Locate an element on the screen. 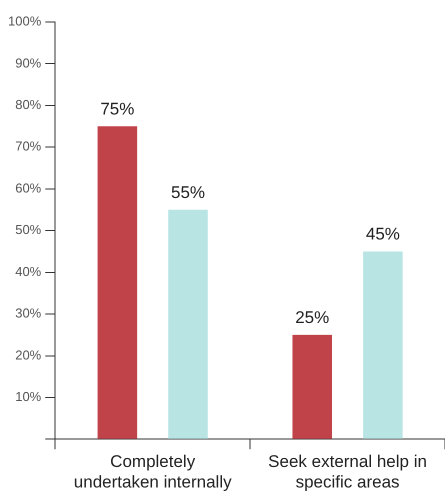 Image resolution: width=445 pixels, height=500 pixels. y-tick-label: 80% is located at coordinates (28, 104).